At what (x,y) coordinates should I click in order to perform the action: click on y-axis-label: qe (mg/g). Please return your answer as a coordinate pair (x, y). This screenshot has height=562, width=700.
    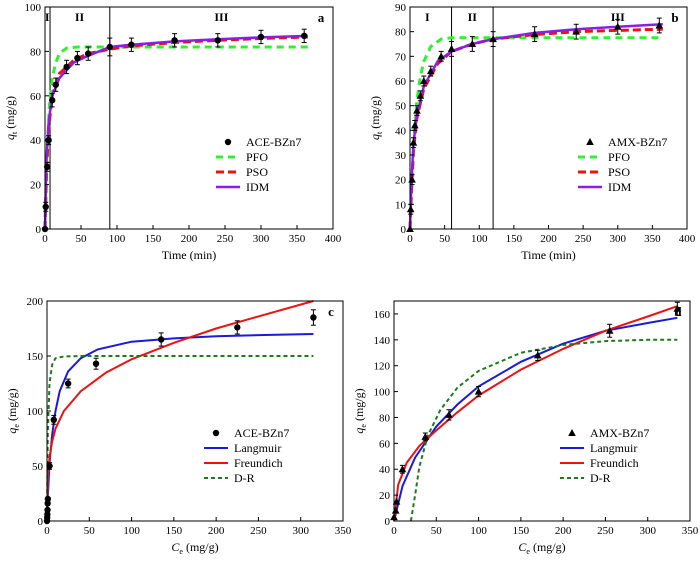
    Looking at the image, I should click on (13, 410).